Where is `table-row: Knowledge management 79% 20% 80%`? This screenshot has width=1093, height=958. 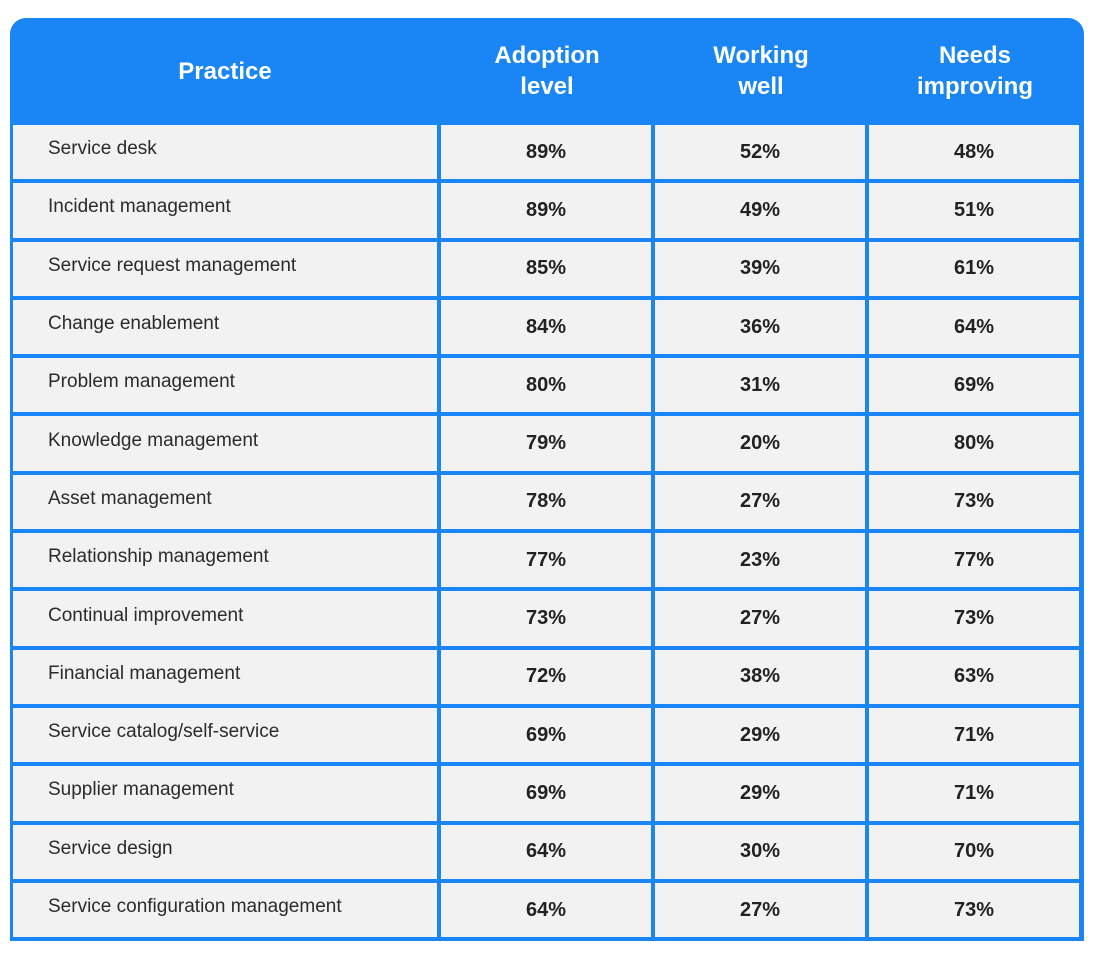 table-row: Knowledge management 79% 20% 80% is located at coordinates (547, 443).